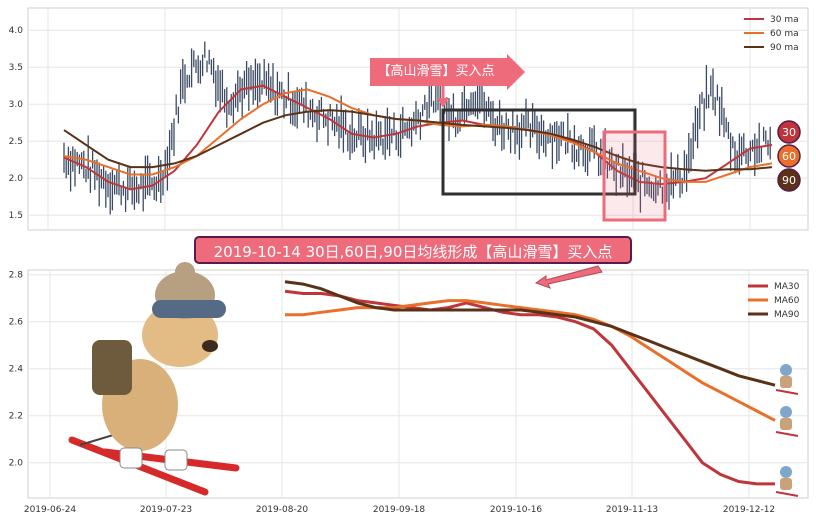 This screenshot has width=816, height=520. Describe the element at coordinates (16, 142) in the screenshot. I see `y-tick-label: 2.5` at that location.